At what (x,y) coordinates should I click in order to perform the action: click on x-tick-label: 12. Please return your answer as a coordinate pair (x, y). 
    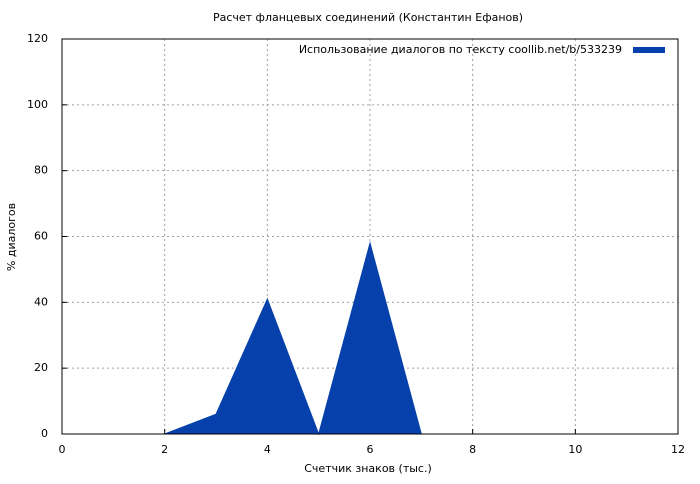
    Looking at the image, I should click on (678, 449).